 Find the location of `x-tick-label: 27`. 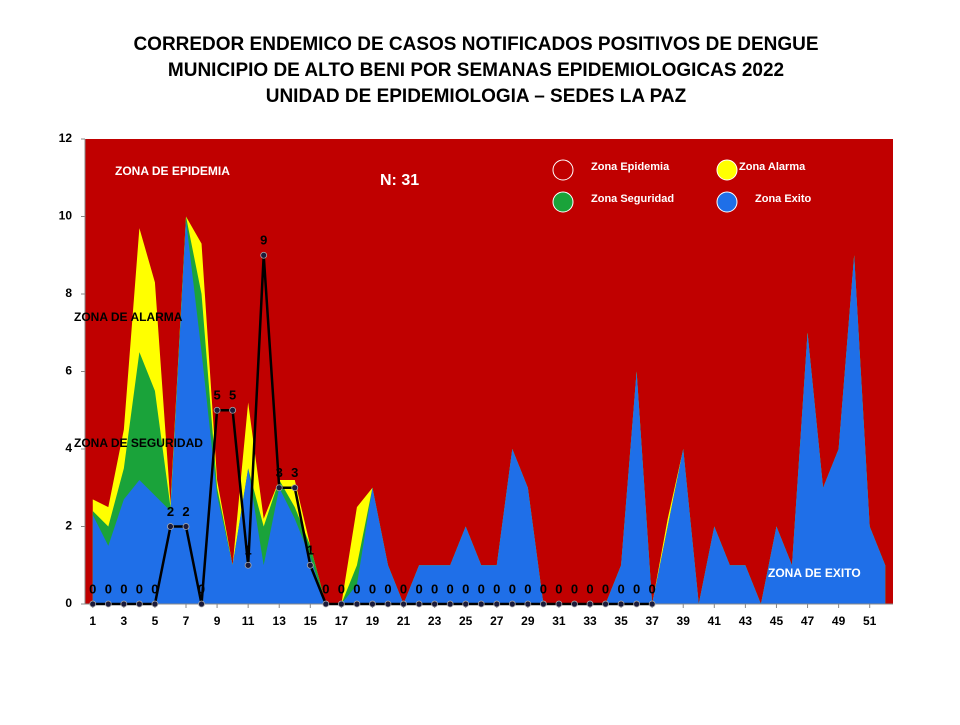

x-tick-label: 27 is located at coordinates (497, 621).